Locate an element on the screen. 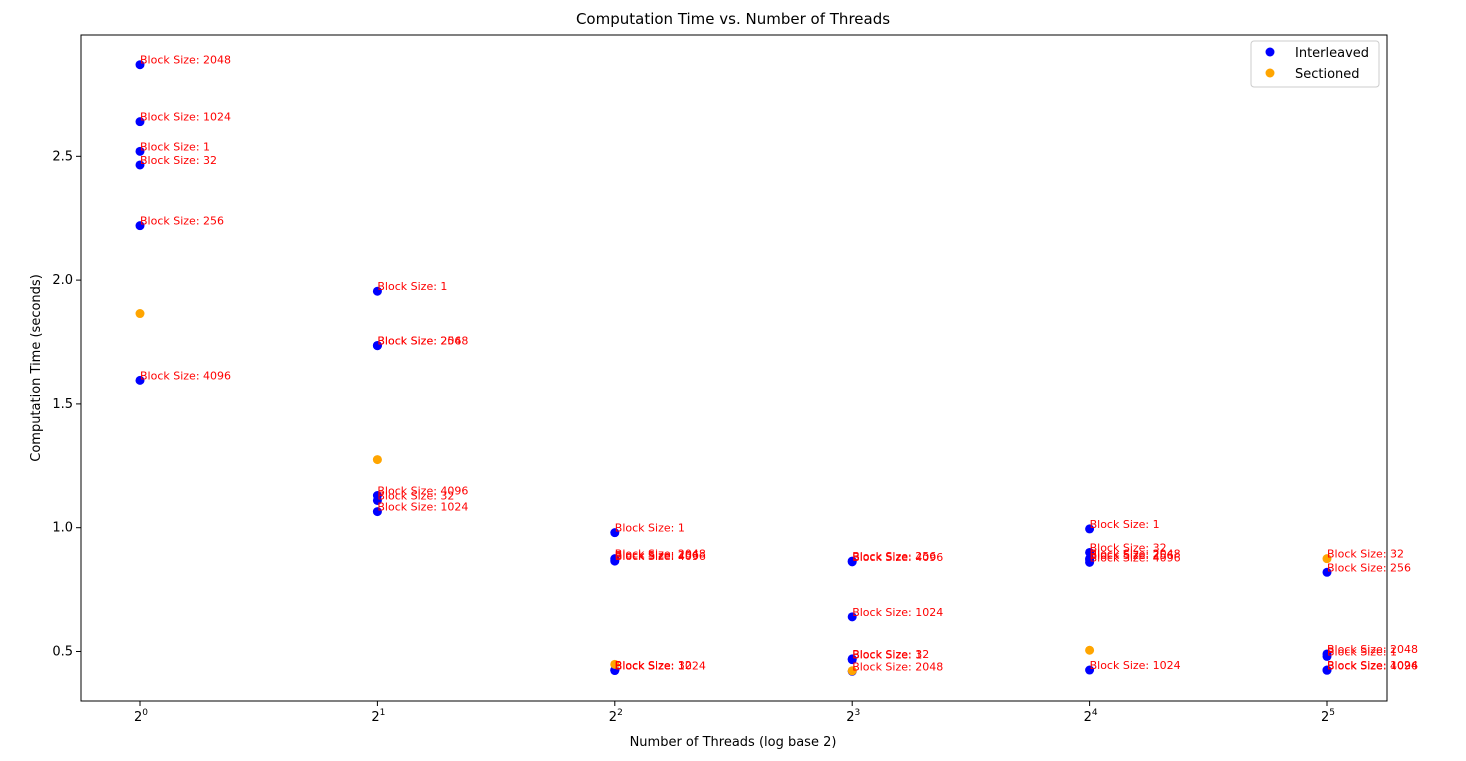 The image size is (1466, 761). legend: Interleaved Sectioned is located at coordinates (1315, 64).